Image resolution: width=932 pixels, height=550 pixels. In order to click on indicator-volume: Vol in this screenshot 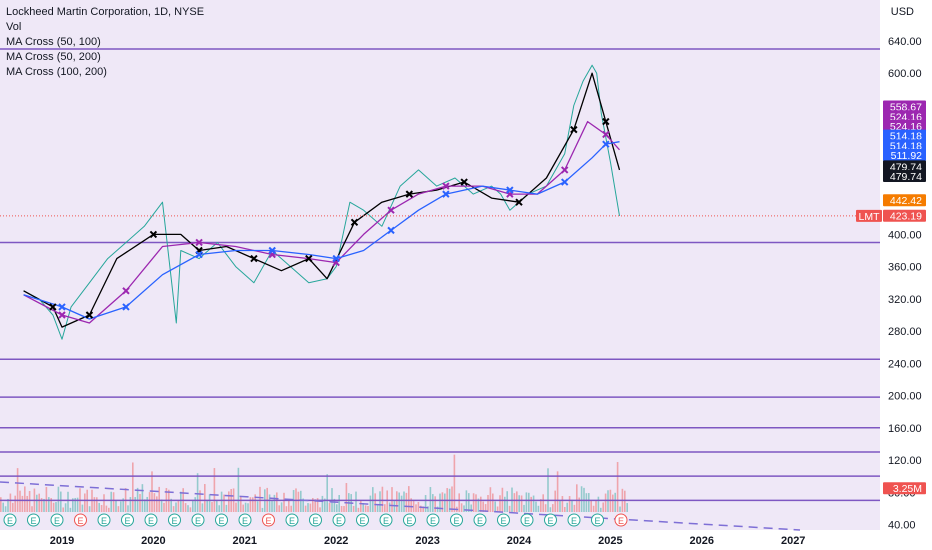, I will do `click(14, 27)`.